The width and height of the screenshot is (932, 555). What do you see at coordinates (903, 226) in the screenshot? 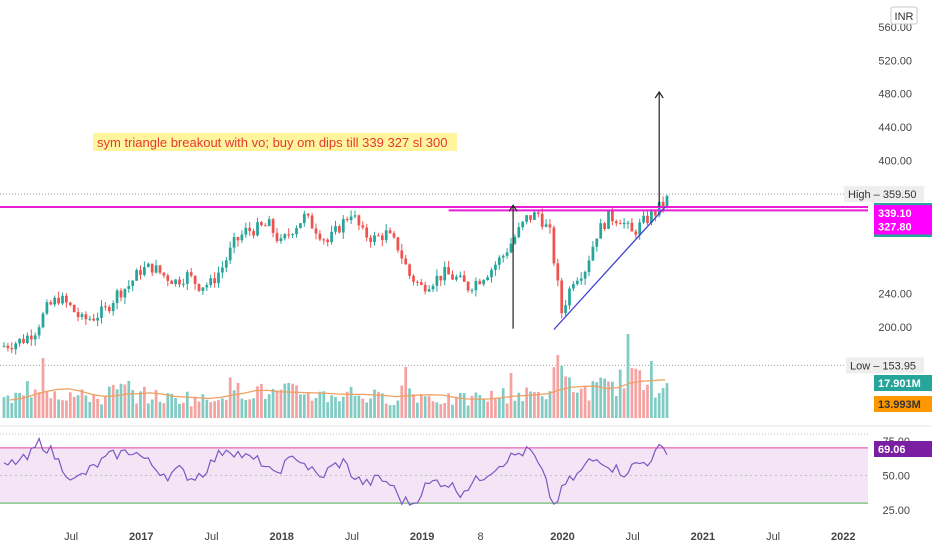
I see `target2-label-bg` at bounding box center [903, 226].